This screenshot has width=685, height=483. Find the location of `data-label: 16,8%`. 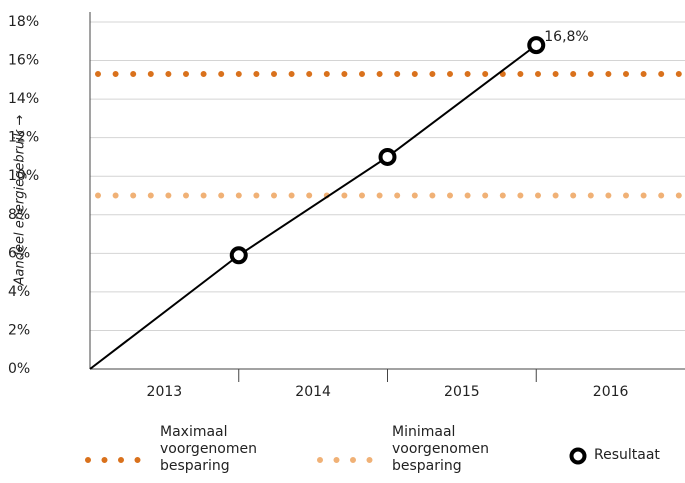

data-label: 16,8% is located at coordinates (566, 37).